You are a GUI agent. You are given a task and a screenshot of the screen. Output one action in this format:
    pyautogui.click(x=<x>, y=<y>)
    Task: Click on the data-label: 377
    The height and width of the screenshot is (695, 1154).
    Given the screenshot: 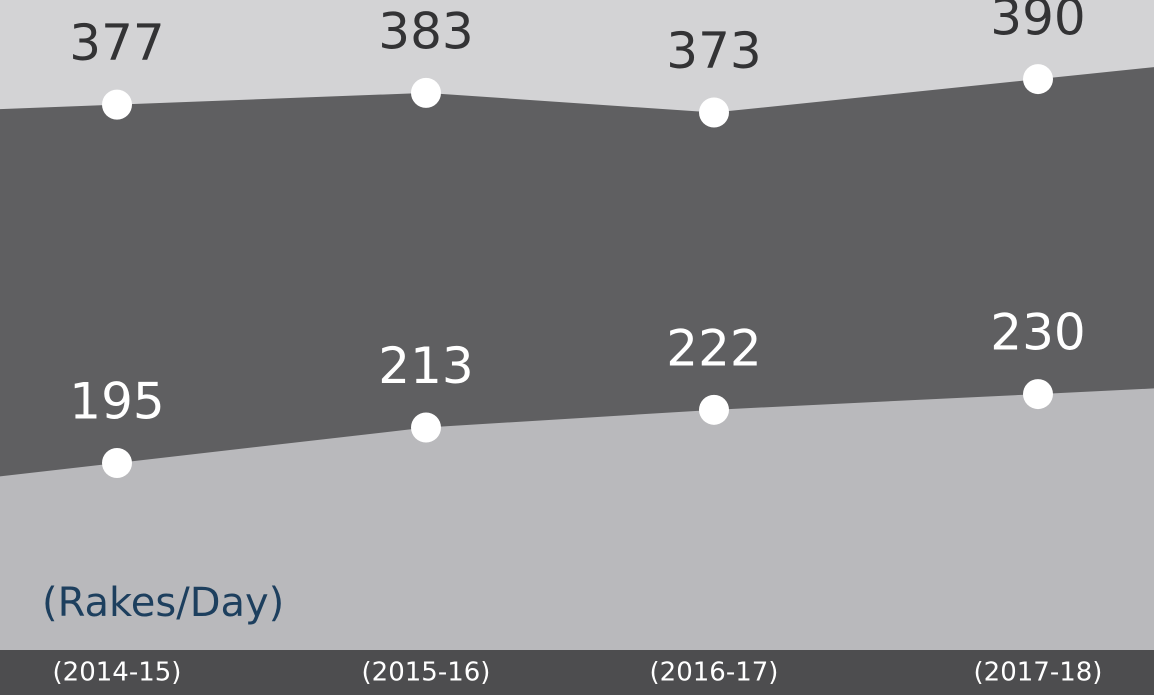 What is the action you would take?
    pyautogui.click(x=116, y=43)
    